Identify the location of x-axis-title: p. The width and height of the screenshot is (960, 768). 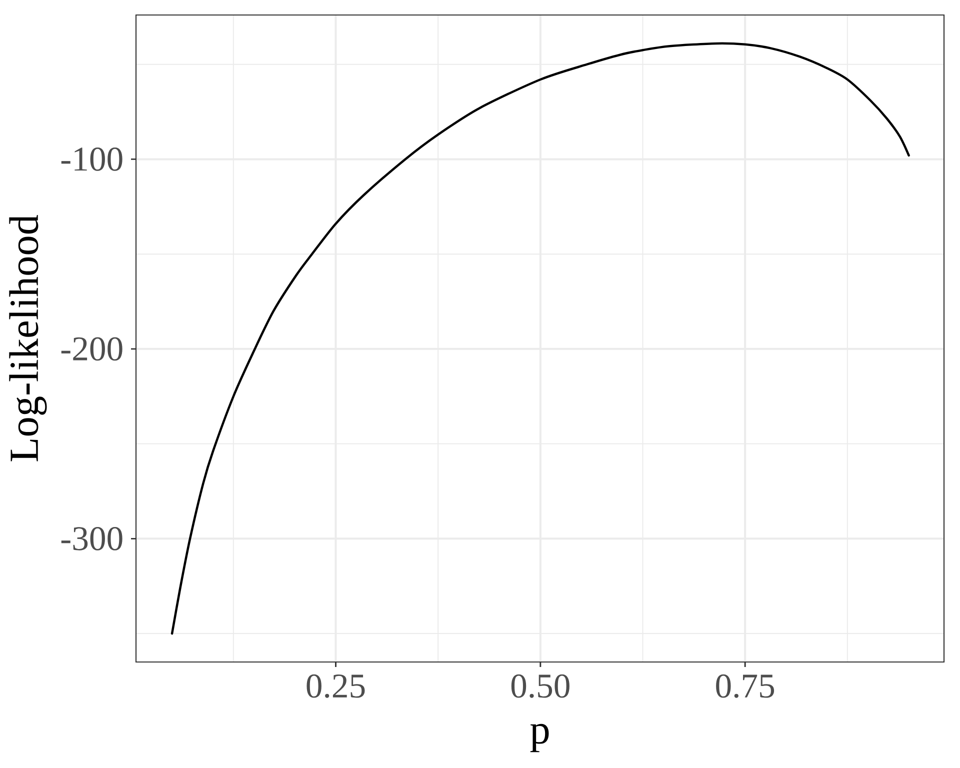
(539, 738).